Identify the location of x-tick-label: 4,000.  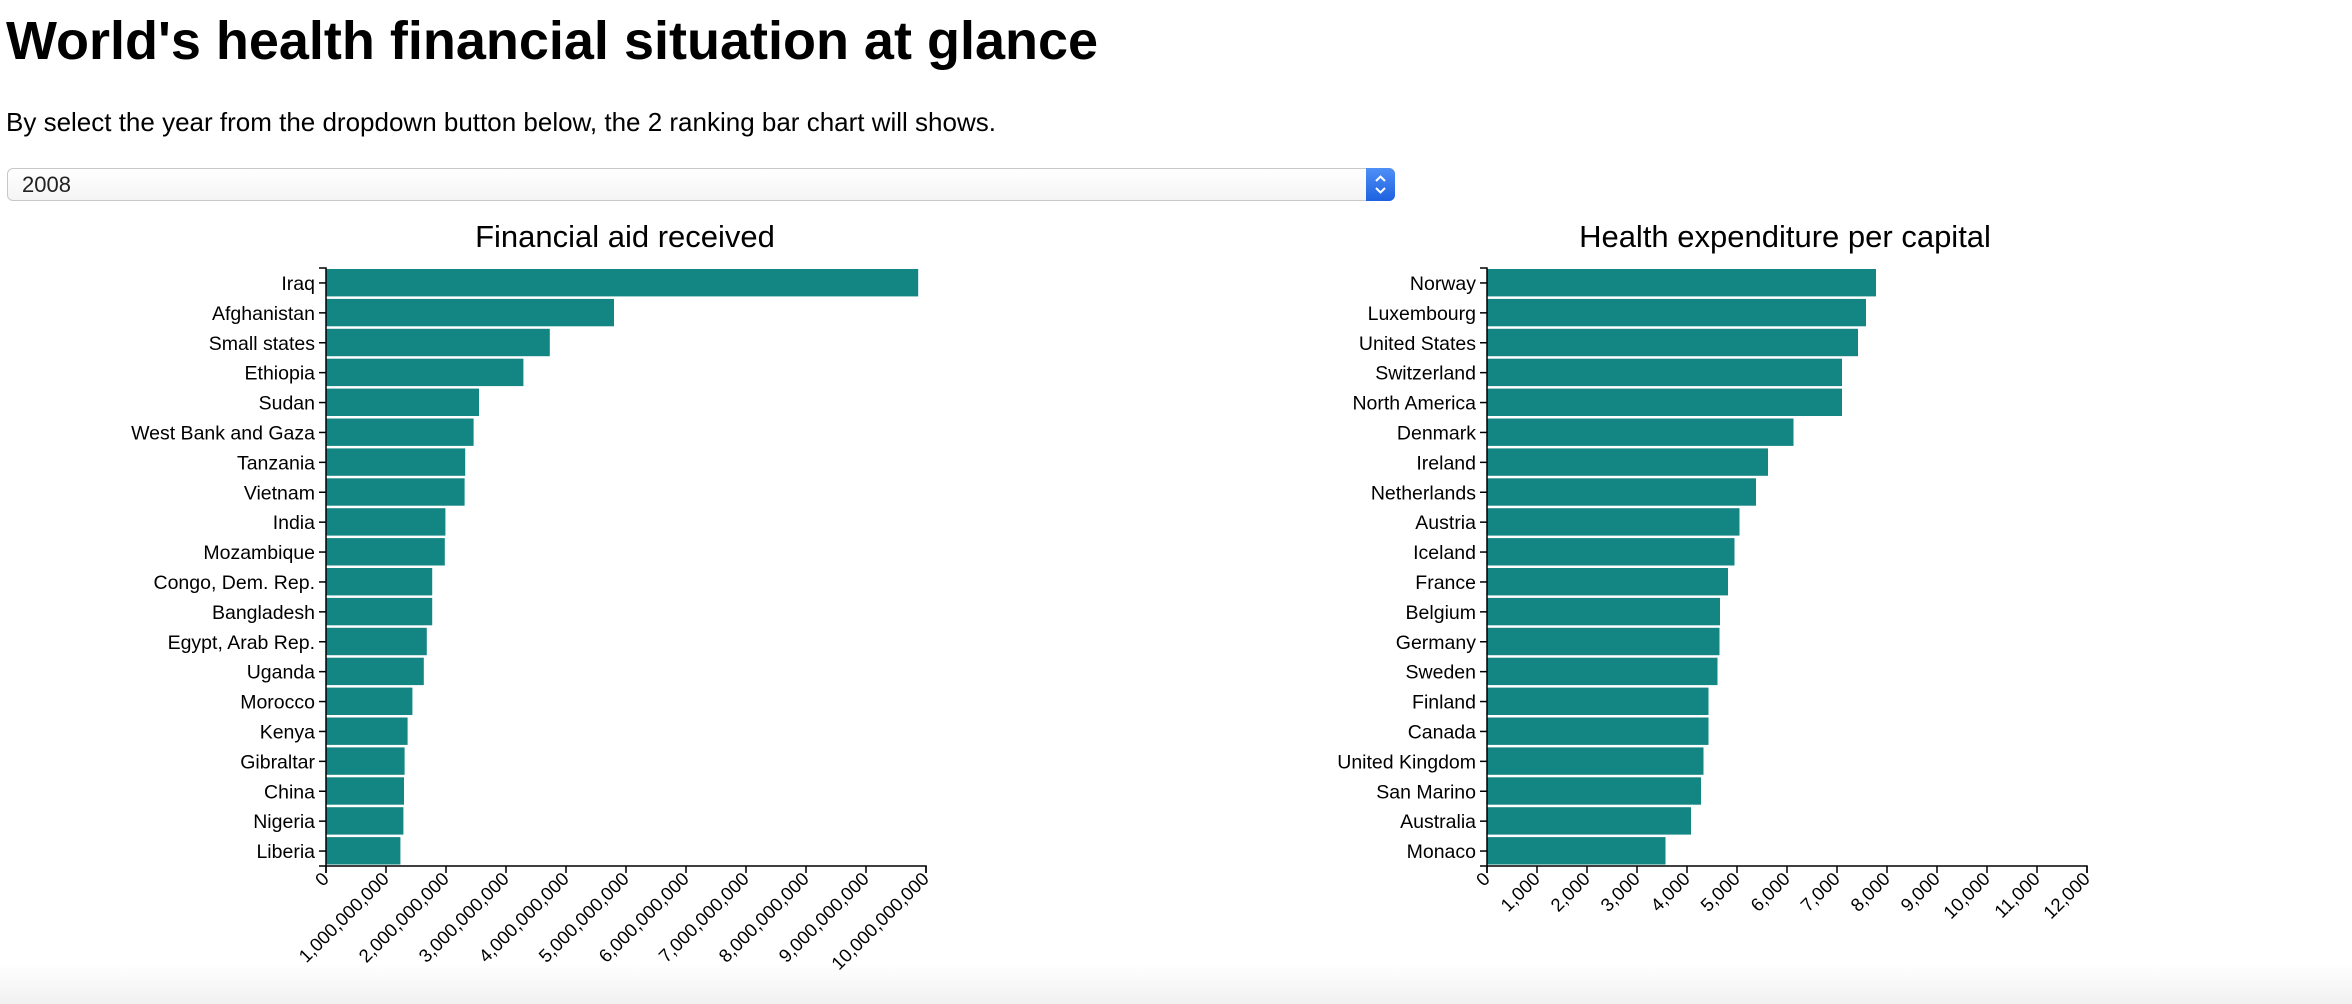
(1670, 892).